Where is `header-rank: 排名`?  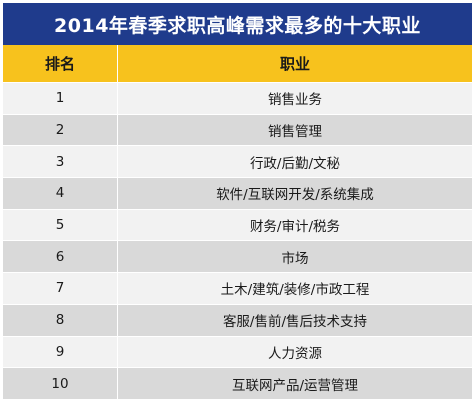
header-rank: 排名 is located at coordinates (59, 64).